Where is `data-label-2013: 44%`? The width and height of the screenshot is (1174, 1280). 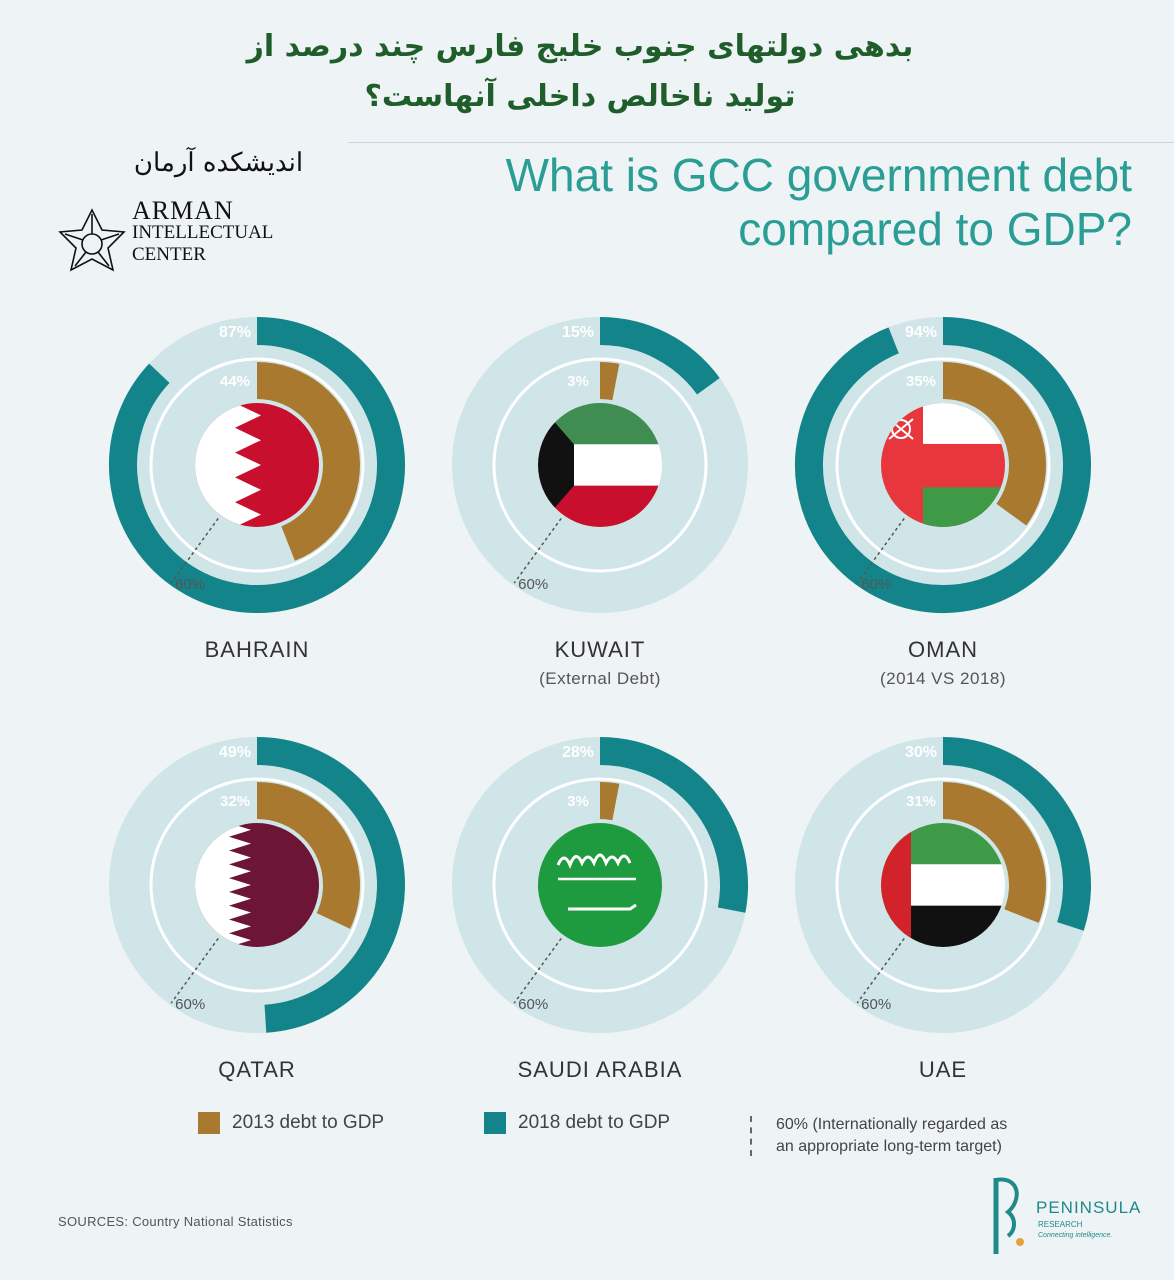
data-label-2013: 44% is located at coordinates (235, 381).